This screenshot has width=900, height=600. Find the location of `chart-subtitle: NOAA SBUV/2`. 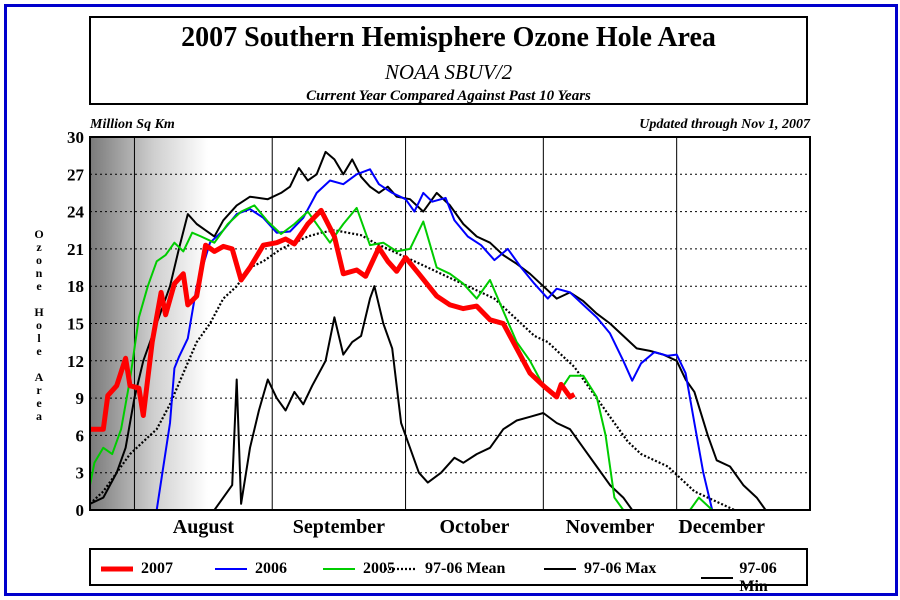

chart-subtitle: NOAA SBUV/2 is located at coordinates (448, 72).